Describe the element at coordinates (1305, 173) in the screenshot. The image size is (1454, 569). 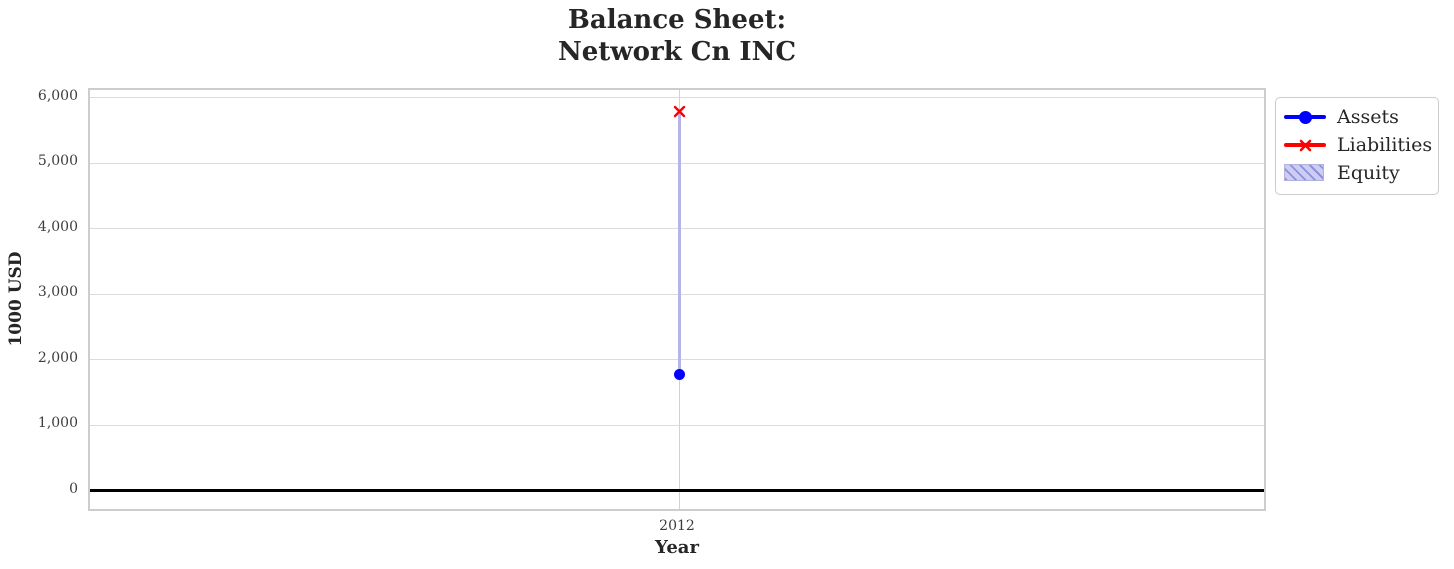
I see `equity-hatch-patch-icon` at that location.